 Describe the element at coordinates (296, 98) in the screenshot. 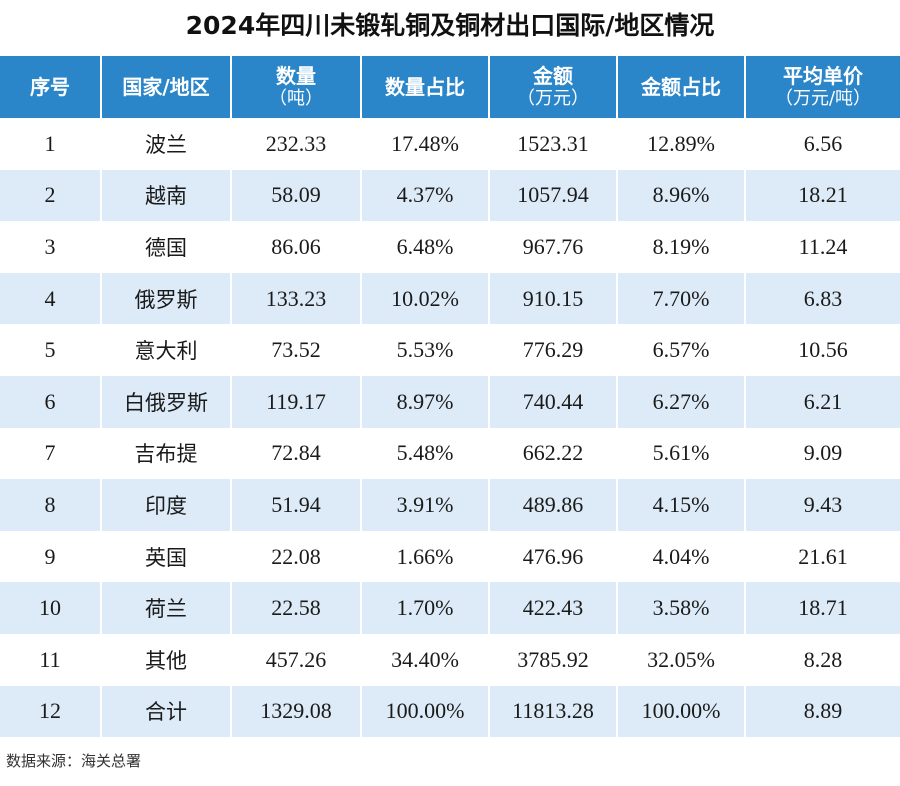

I see `header-unit: （吨）` at that location.